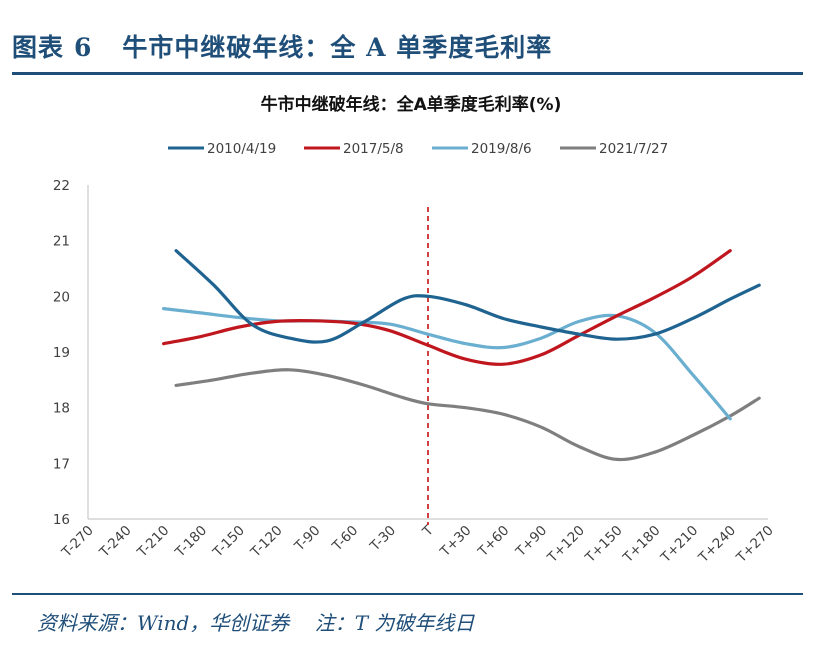 The width and height of the screenshot is (823, 666). What do you see at coordinates (61, 464) in the screenshot?
I see `y-tick-label: 17` at bounding box center [61, 464].